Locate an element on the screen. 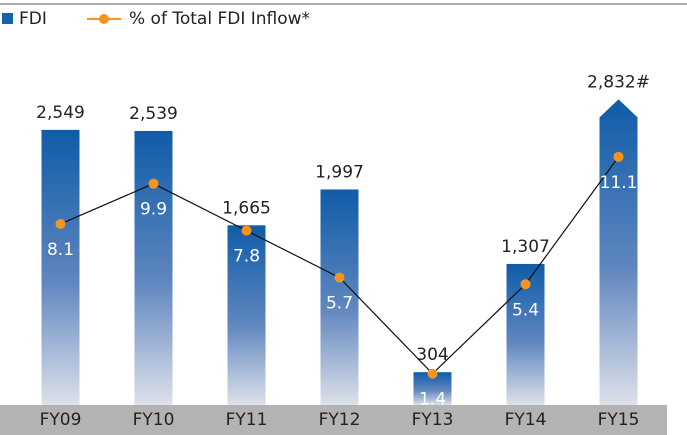 The height and width of the screenshot is (435, 687). category-band is located at coordinates (333, 420).